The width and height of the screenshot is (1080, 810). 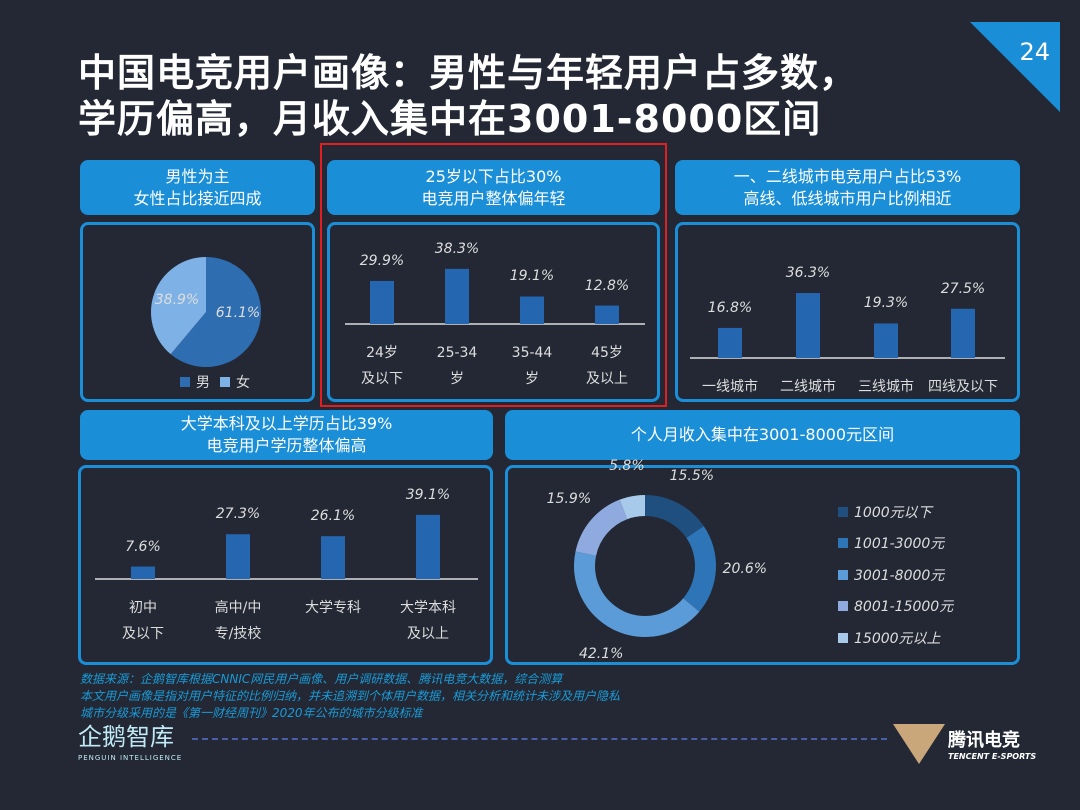 I want to click on highlight-box, so click(x=493, y=275).